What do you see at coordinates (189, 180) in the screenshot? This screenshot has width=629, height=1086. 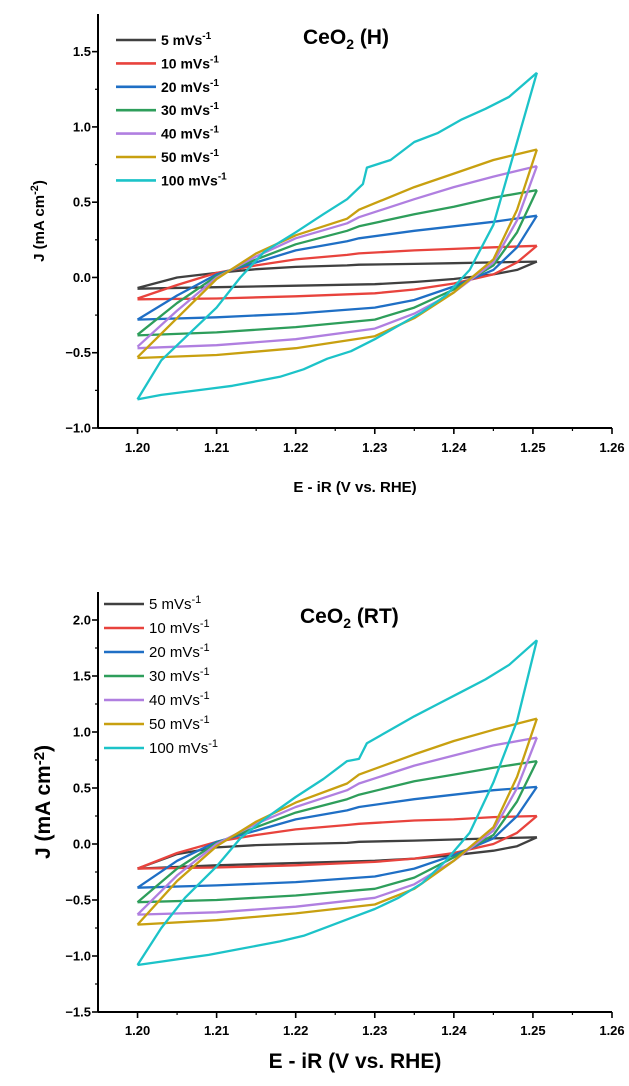 I see `legend-label-main: 100 mVs` at bounding box center [189, 180].